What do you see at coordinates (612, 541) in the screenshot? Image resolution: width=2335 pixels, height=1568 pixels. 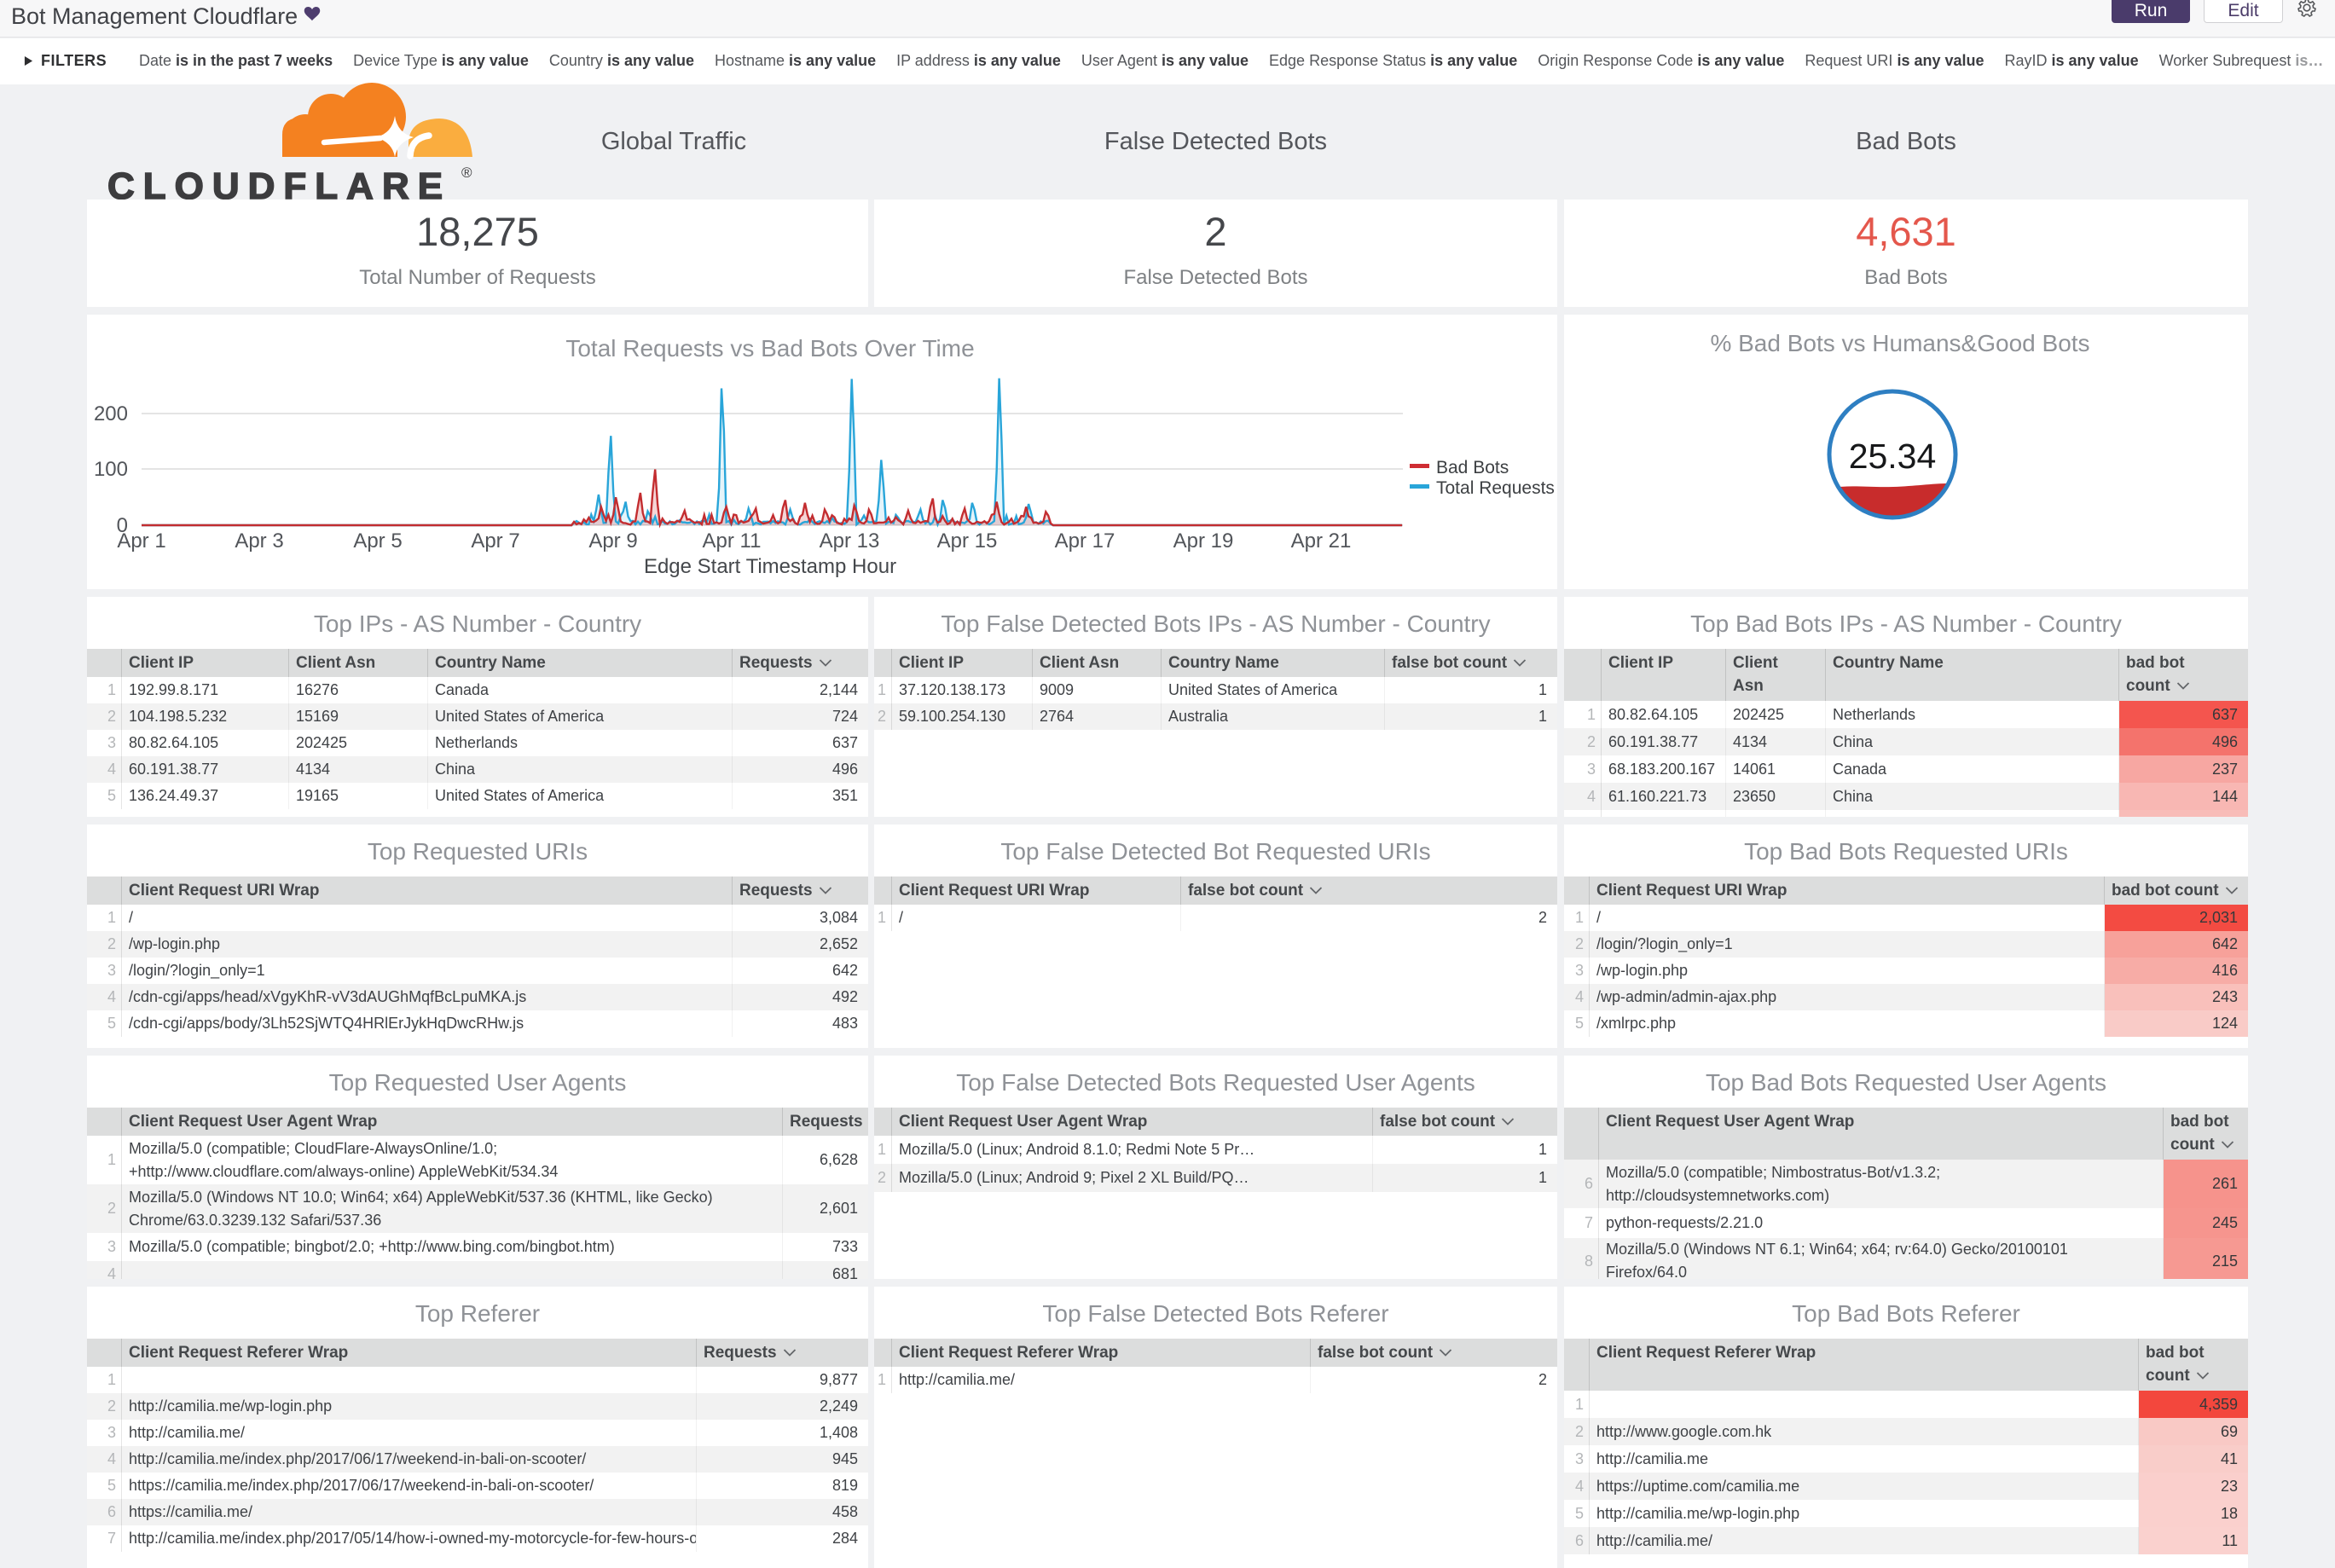 I see `svg-text: Apr 9` at bounding box center [612, 541].